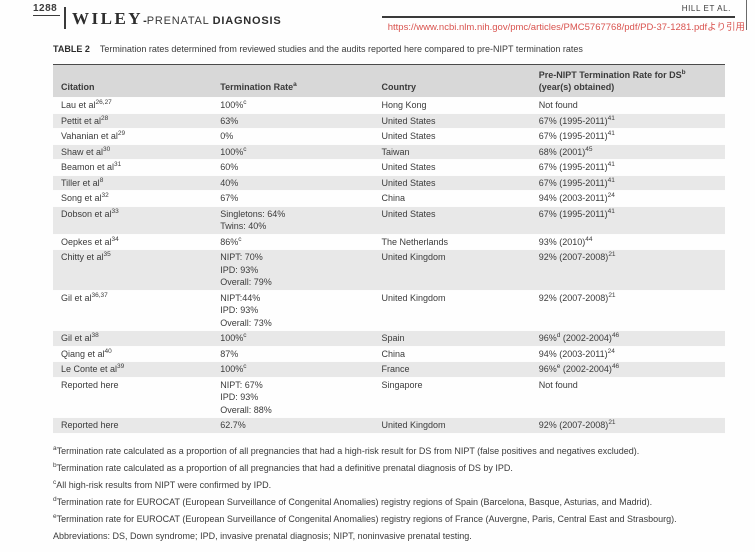  What do you see at coordinates (627, 397) in the screenshot?
I see `cell-pre_nipt_rate: Not found` at bounding box center [627, 397].